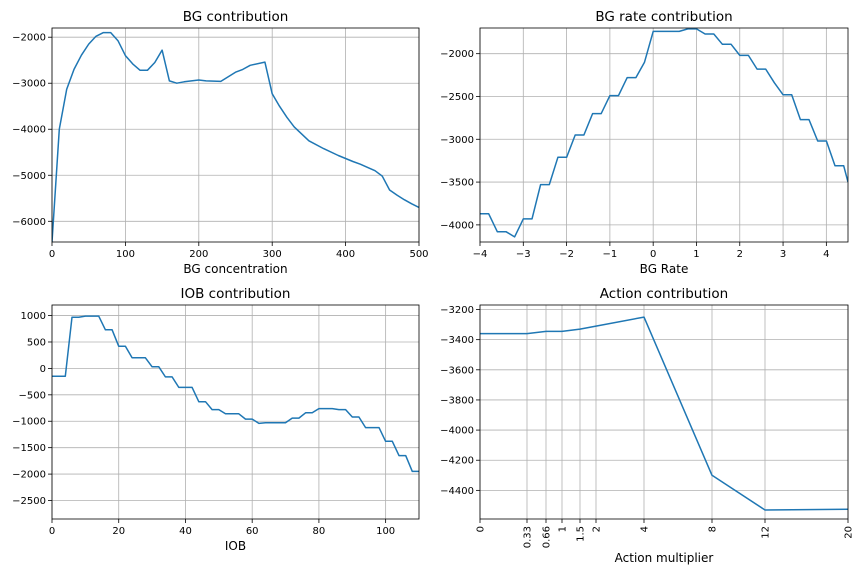  I want to click on y-tick-label: −3400, so click(457, 340).